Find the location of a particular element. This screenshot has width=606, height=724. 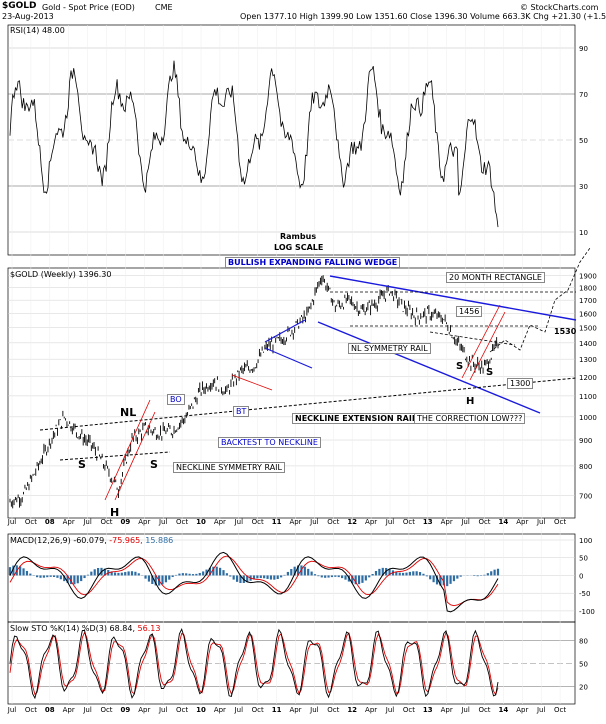

low-value: 1351.60 is located at coordinates (391, 16).